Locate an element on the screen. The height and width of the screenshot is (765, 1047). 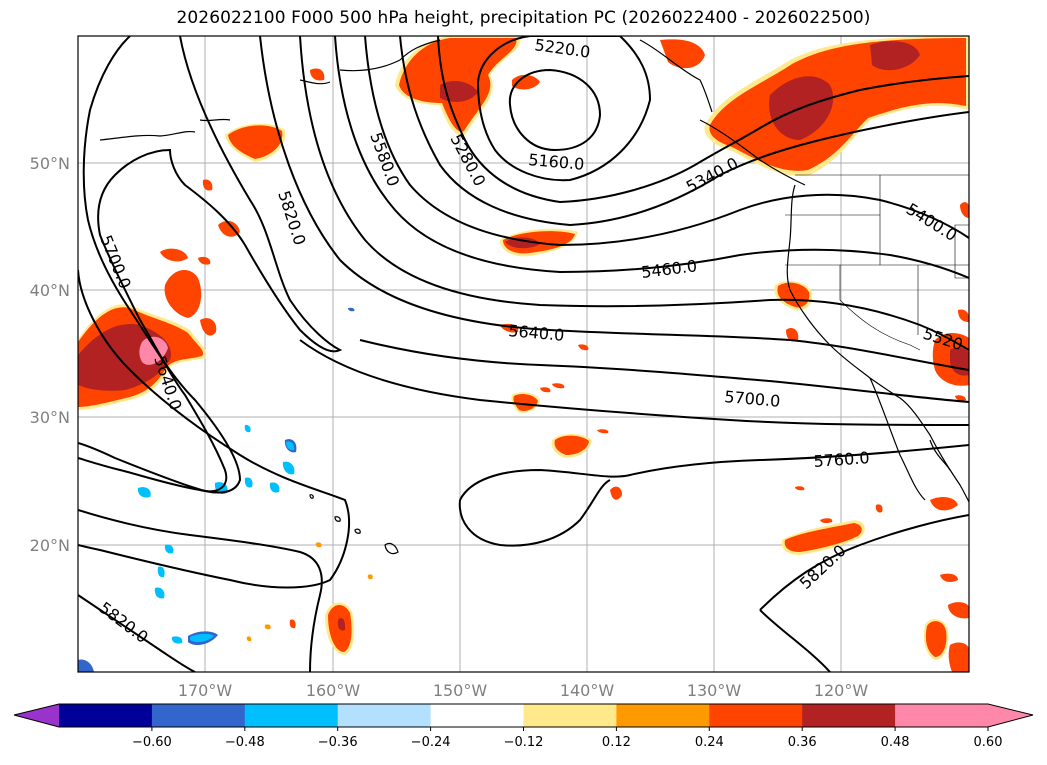
lon-label: 170°W is located at coordinates (205, 690).